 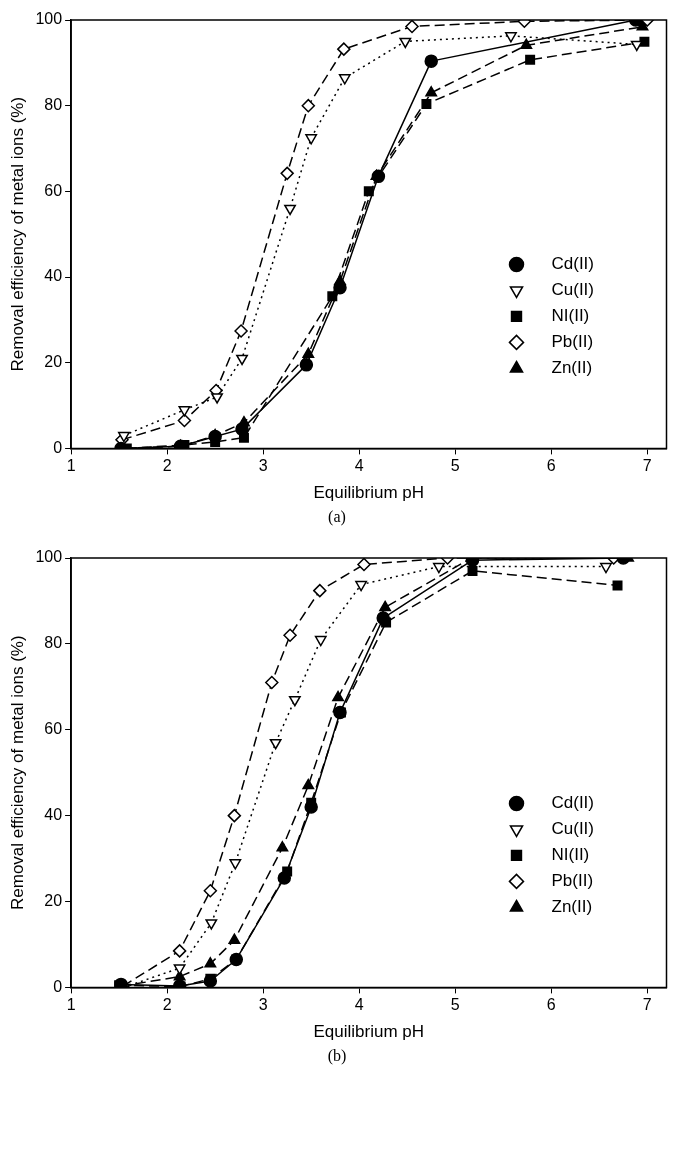 I want to click on text: (a), so click(x=337, y=518).